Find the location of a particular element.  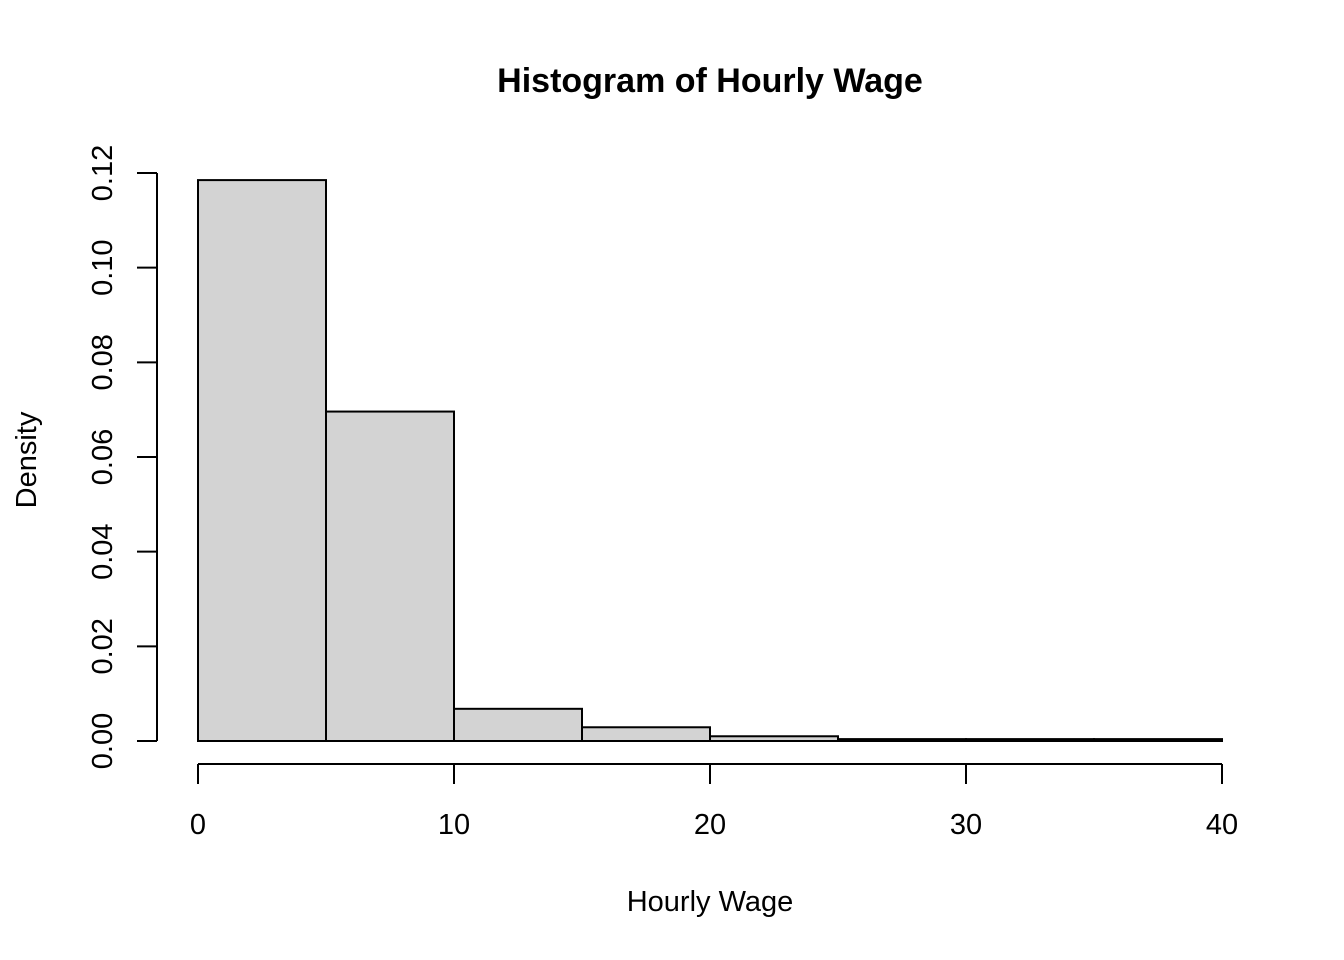

chart-title: Histogram of Hourly Wage is located at coordinates (710, 81).